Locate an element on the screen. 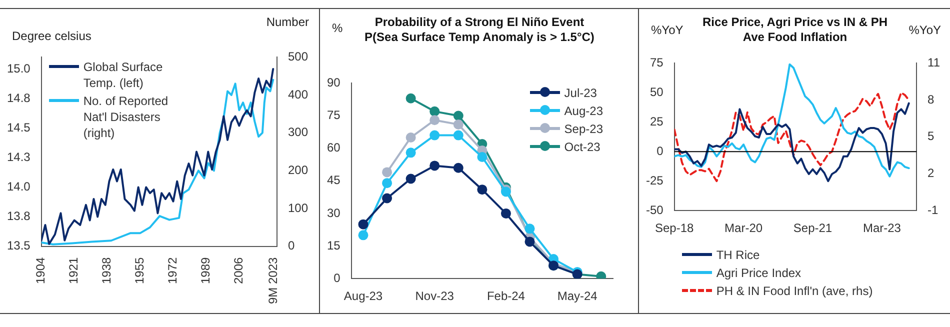 The width and height of the screenshot is (950, 327). x-tick-label: Feb-24 is located at coordinates (506, 296).